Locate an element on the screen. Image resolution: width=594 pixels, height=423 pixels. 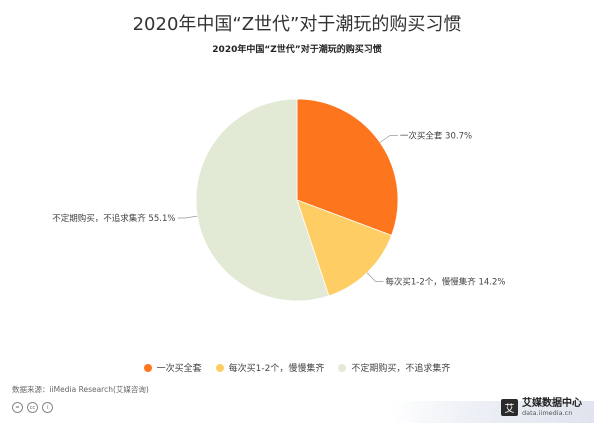
chart-legend: 一次买全套 每次买1-2个，慢慢集齐 不定期购买，不追求集齐 is located at coordinates (297, 367).